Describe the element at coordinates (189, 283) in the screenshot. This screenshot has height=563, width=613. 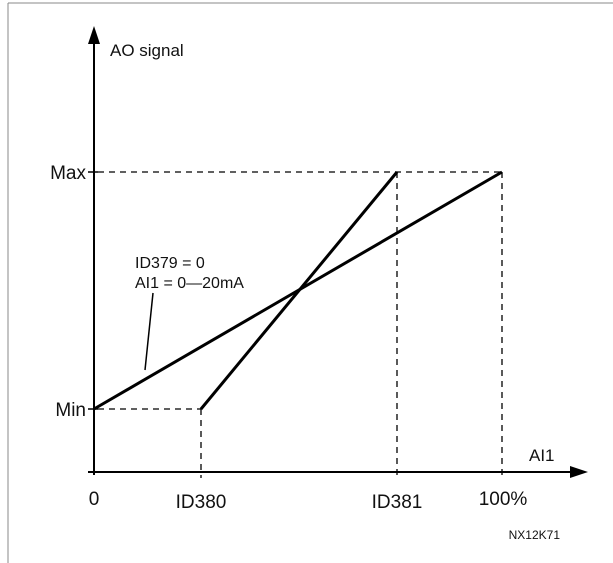
I see `annotation-line-2: AI1 = 0—20mA` at that location.